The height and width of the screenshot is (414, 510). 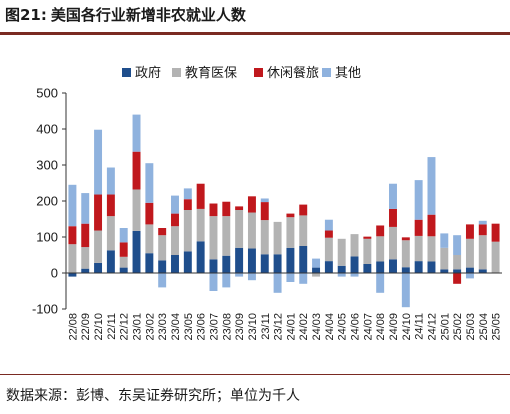 What do you see at coordinates (47, 93) in the screenshot?
I see `y-tick-label: 500` at bounding box center [47, 93].